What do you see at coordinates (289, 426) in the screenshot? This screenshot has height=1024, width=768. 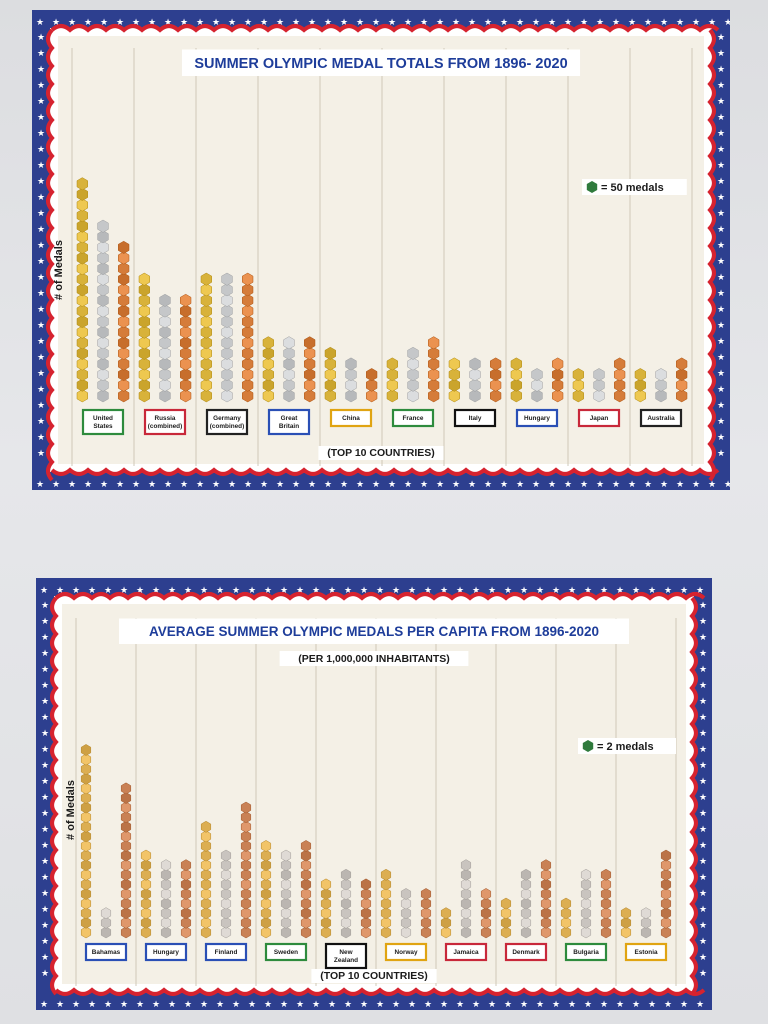 I see `category-label: Britain` at bounding box center [289, 426].